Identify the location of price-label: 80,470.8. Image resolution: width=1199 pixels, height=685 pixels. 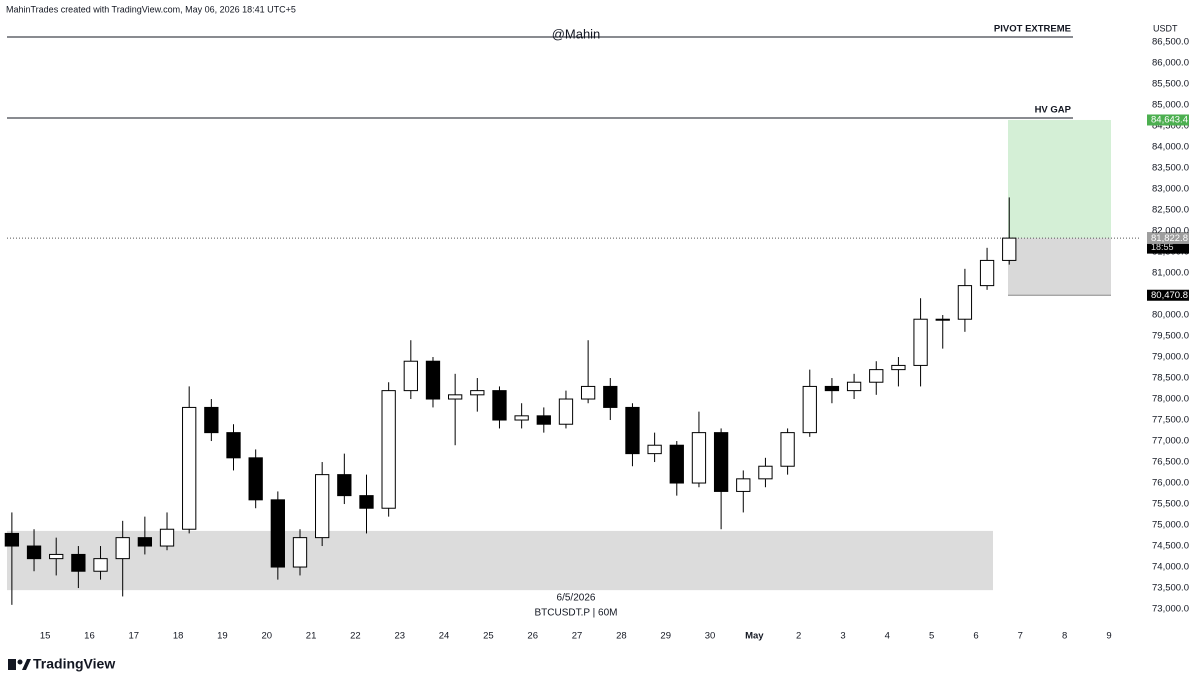
(1169, 295).